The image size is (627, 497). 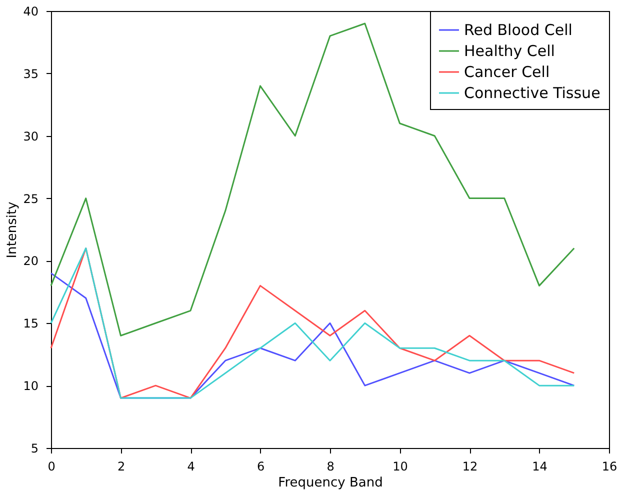 What do you see at coordinates (52, 467) in the screenshot?
I see `x-tick-label: 0` at bounding box center [52, 467].